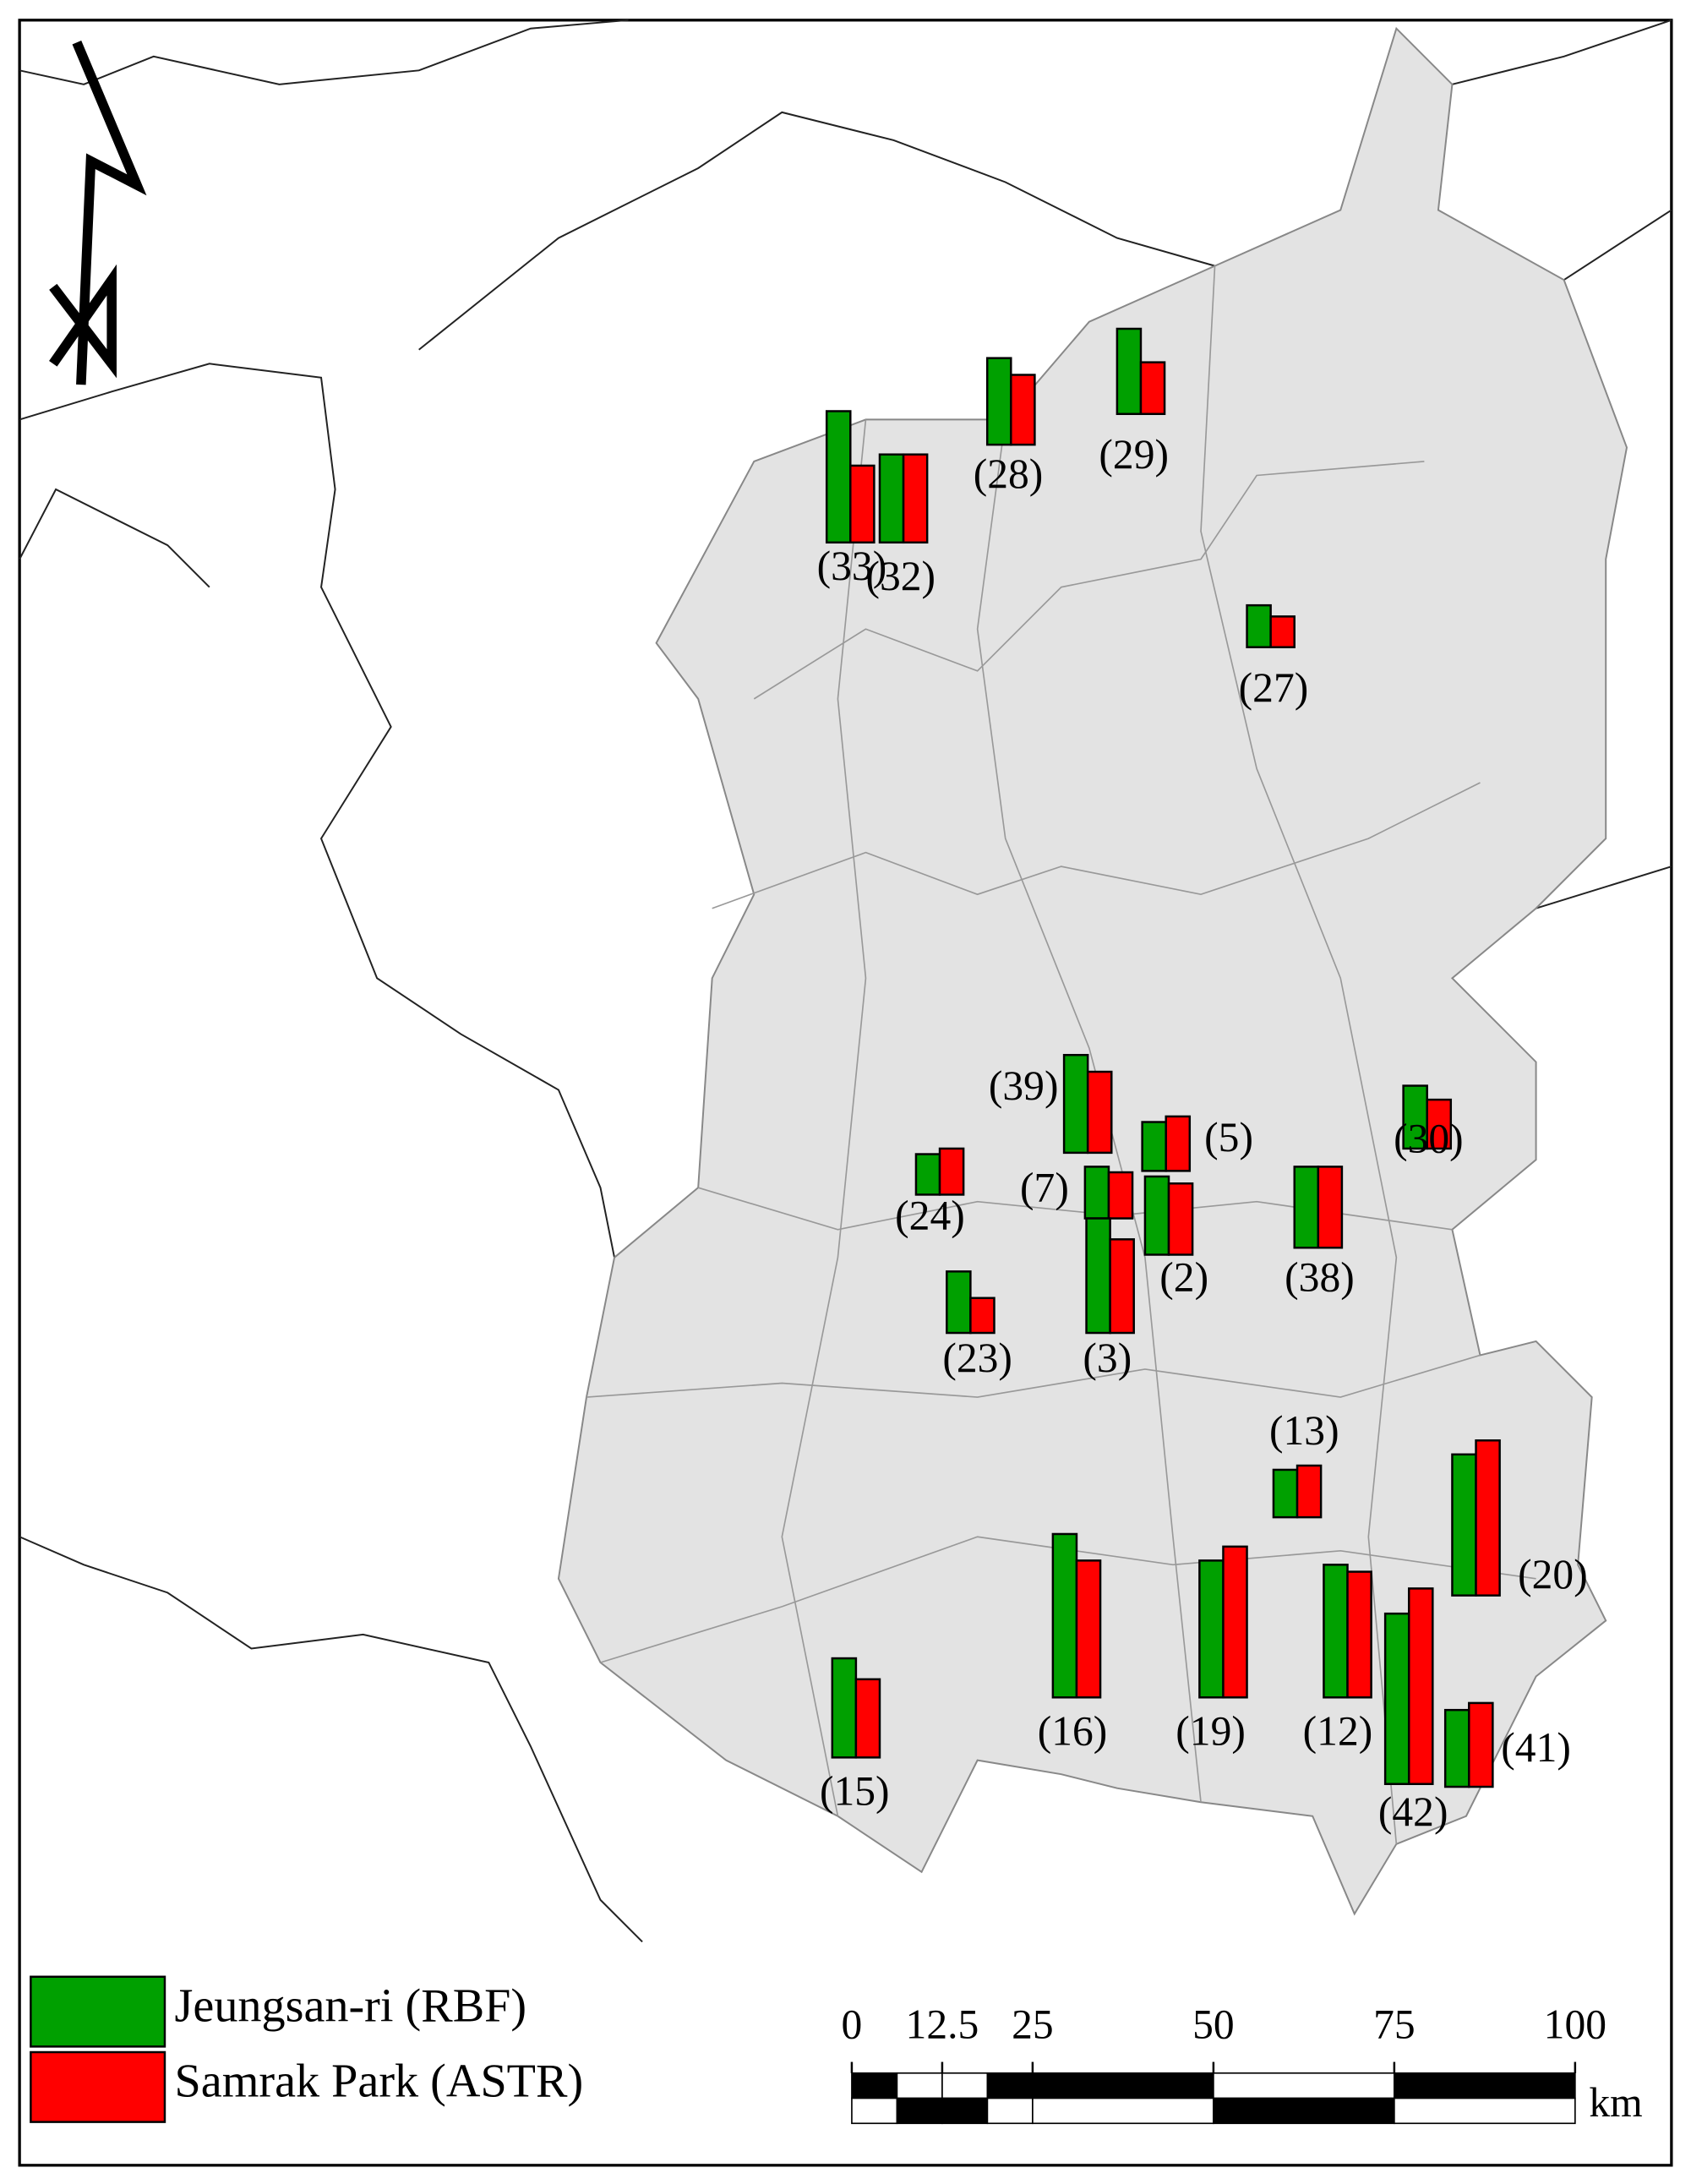 This screenshot has width=1691, height=2184. Describe the element at coordinates (379, 2082) in the screenshot. I see `legend-label: Samrak Park (ASTR)` at that location.